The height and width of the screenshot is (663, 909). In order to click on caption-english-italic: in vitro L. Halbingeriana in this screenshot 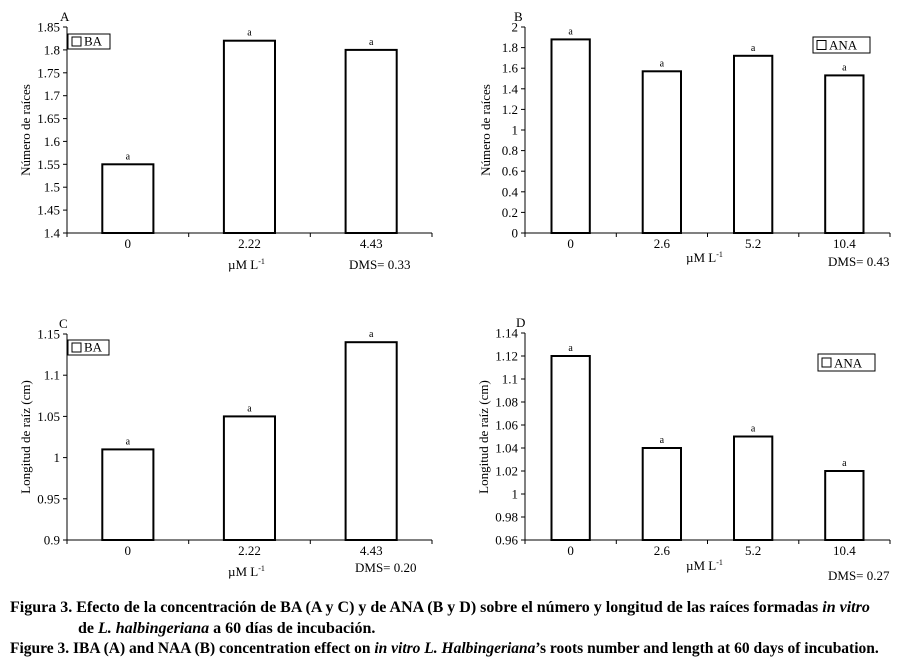, I will do `click(455, 648)`.